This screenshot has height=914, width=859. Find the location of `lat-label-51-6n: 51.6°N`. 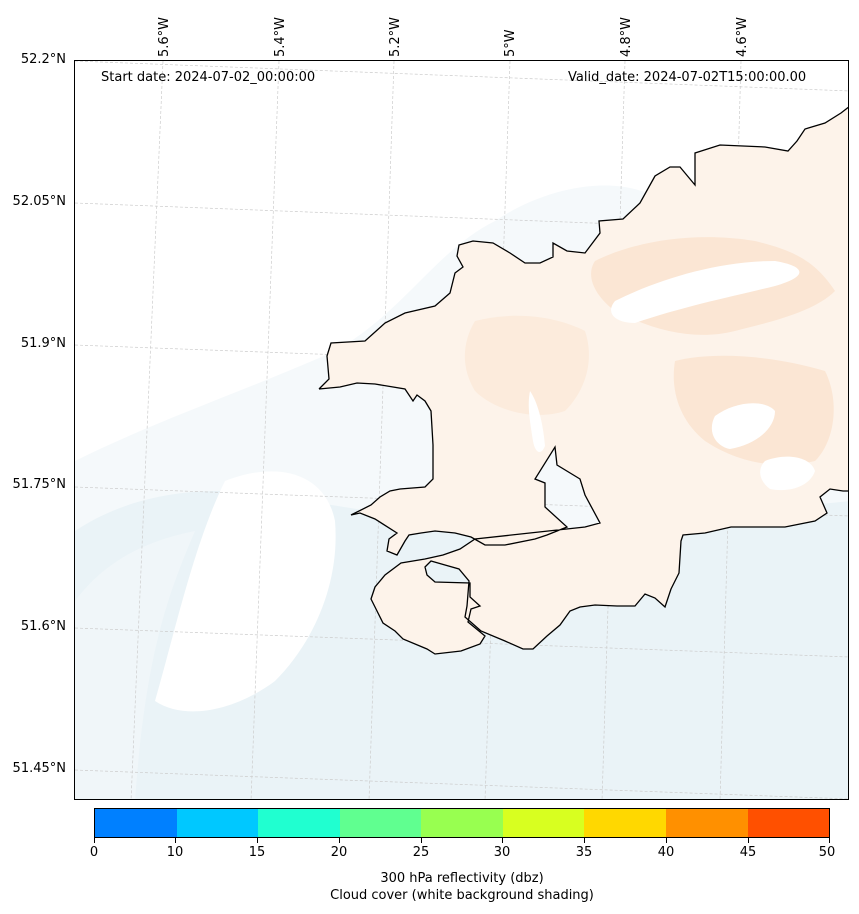

lat-label-51-6n: 51.6°N is located at coordinates (43, 626).